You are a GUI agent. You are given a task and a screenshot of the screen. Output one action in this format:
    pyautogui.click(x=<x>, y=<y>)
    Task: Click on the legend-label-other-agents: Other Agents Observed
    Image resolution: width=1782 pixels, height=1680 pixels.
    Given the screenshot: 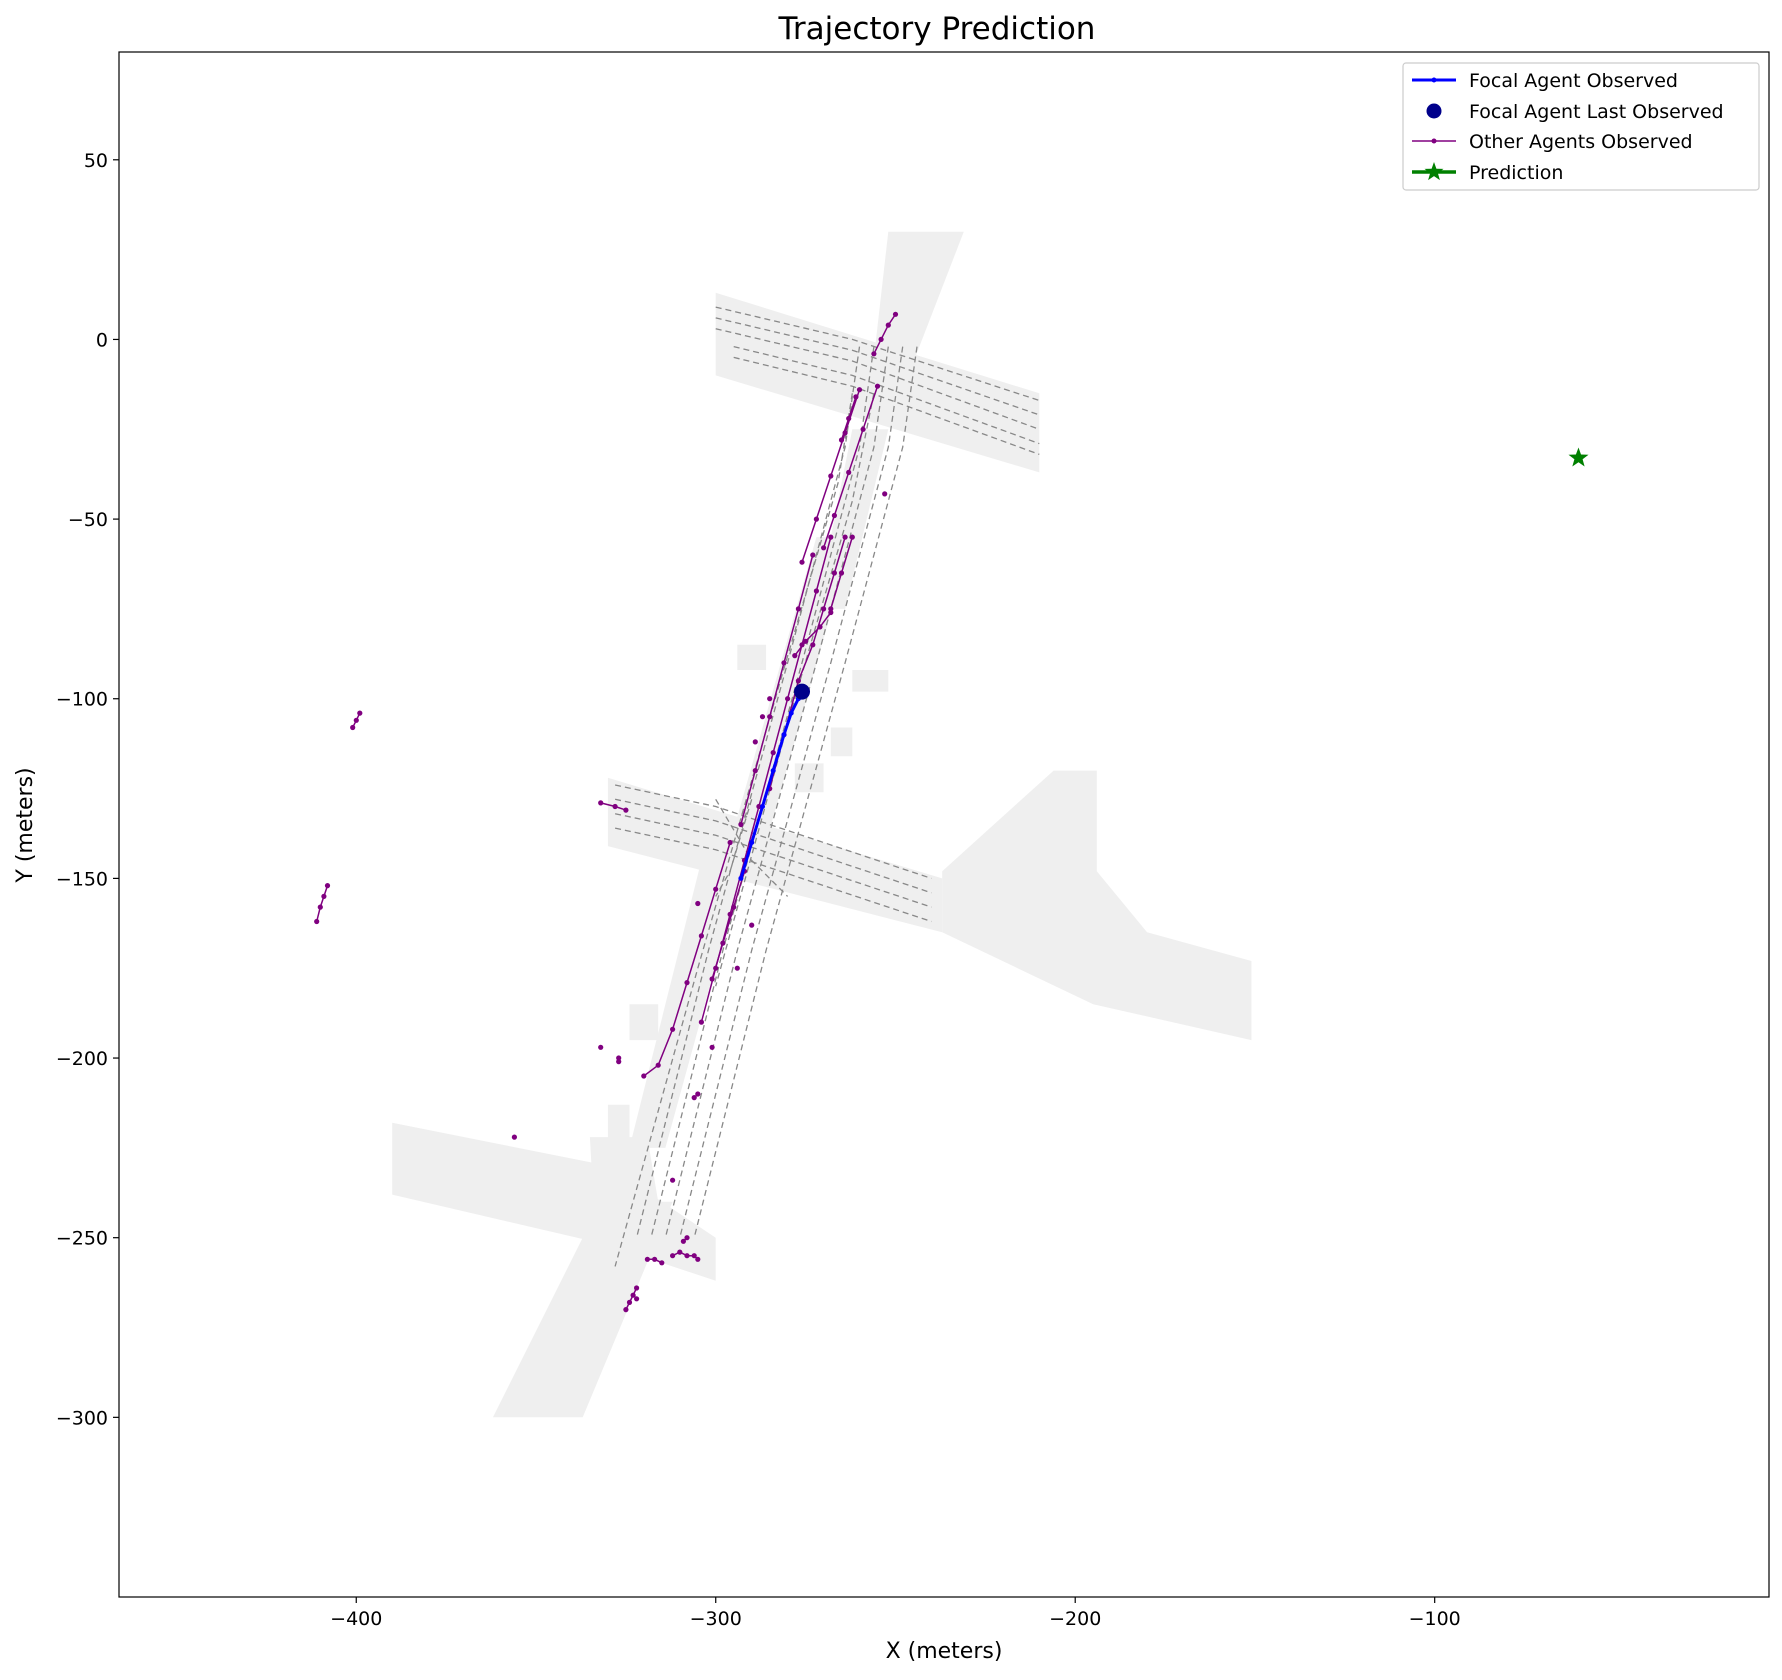 What is the action you would take?
    pyautogui.click(x=1581, y=142)
    